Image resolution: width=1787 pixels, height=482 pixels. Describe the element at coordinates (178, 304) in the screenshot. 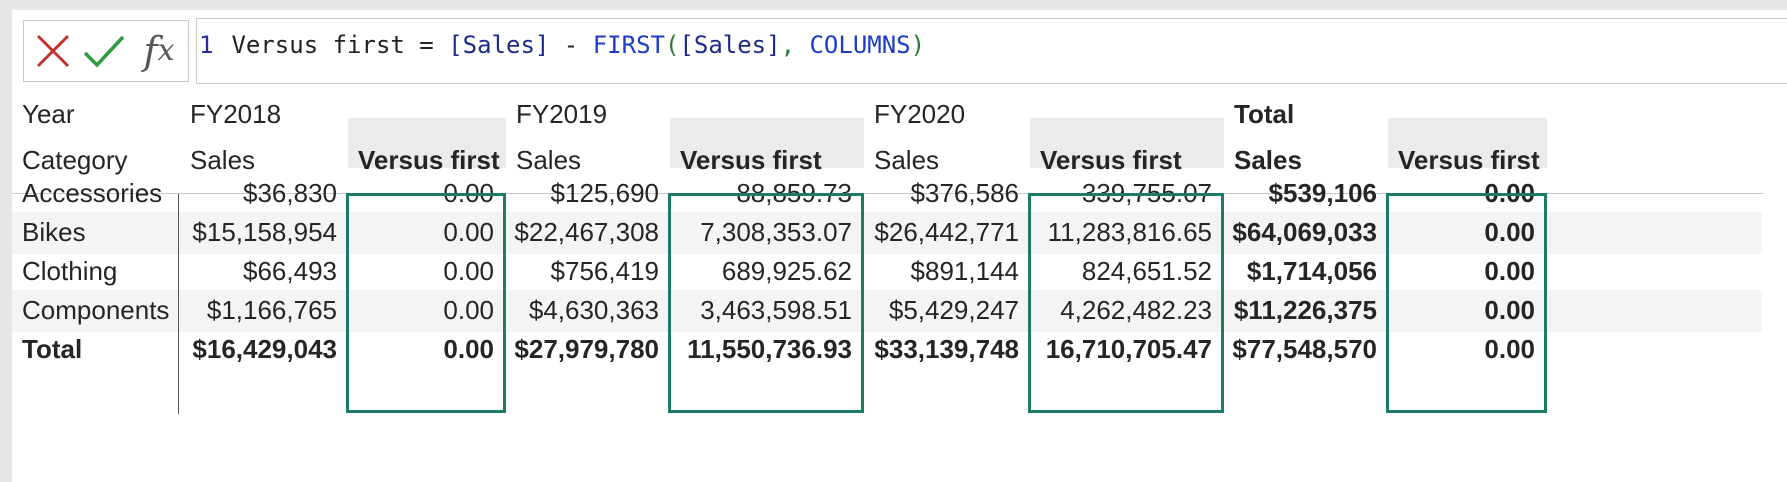

I see `row-header-divider` at that location.